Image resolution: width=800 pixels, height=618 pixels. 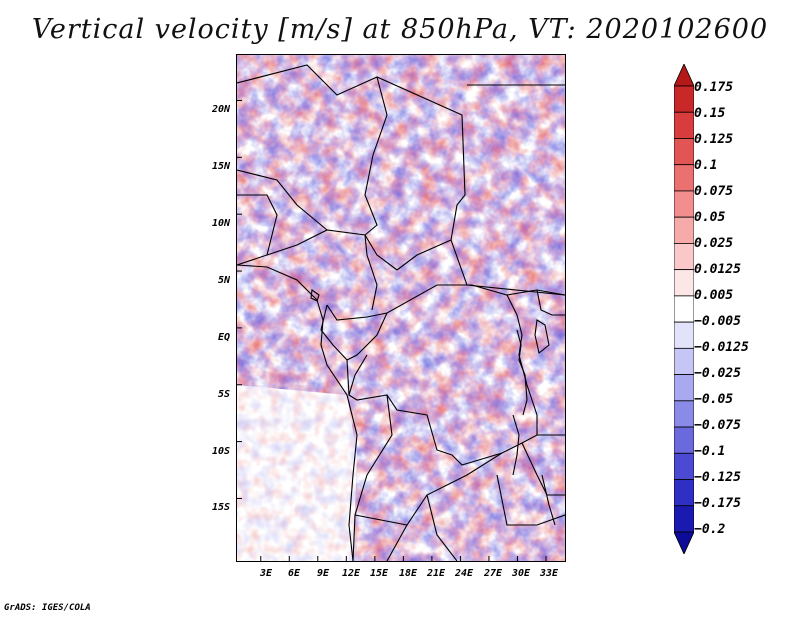 I want to click on colorbar-label: −0.05, so click(x=714, y=399).